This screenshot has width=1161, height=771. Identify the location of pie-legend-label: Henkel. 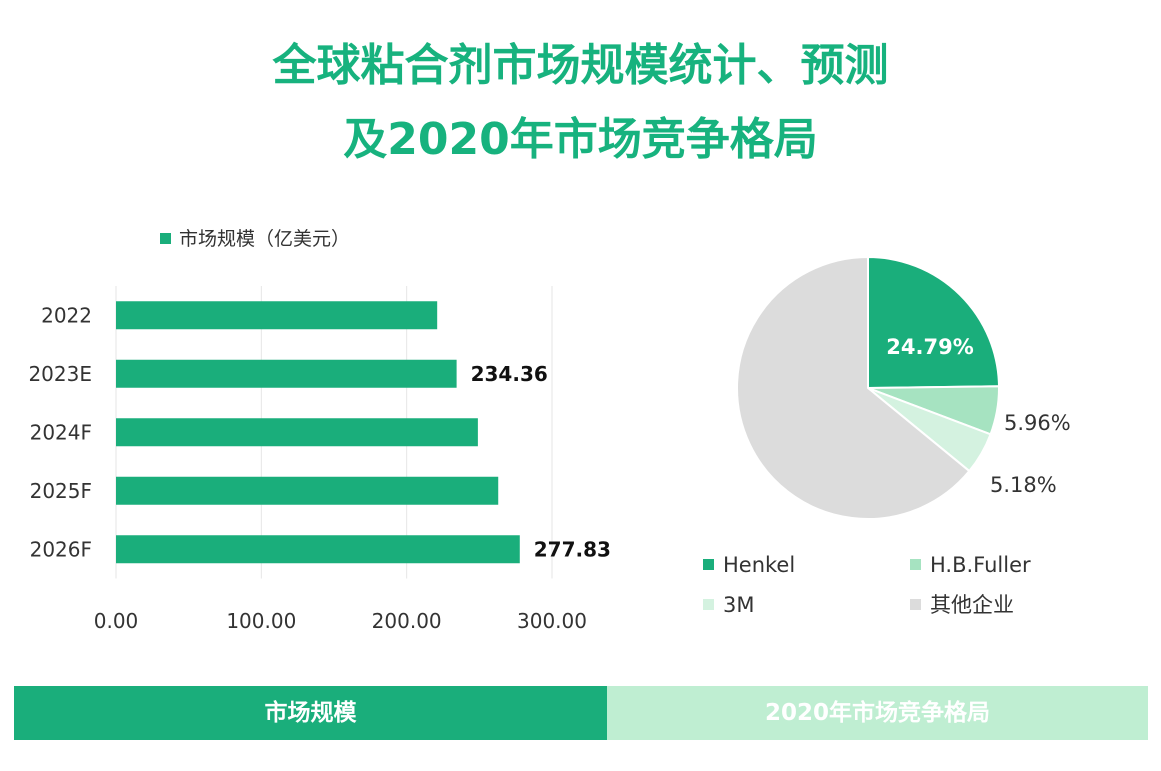
(759, 565).